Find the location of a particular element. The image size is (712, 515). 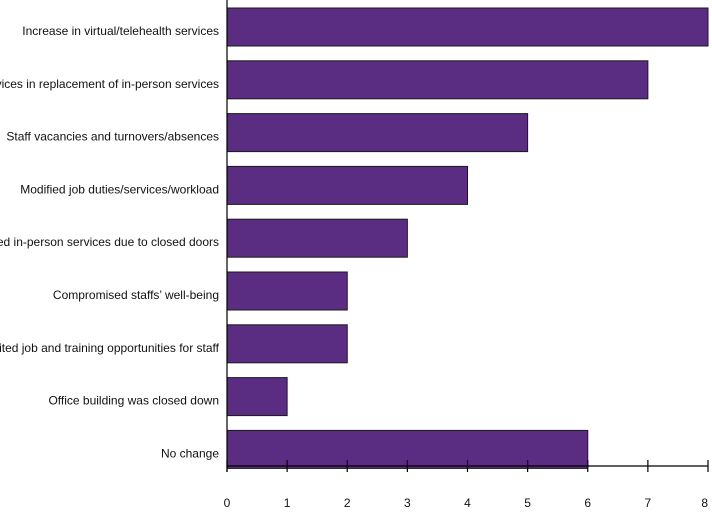

category-label: Staff vacancies and turnovers/absences is located at coordinates (112, 137).